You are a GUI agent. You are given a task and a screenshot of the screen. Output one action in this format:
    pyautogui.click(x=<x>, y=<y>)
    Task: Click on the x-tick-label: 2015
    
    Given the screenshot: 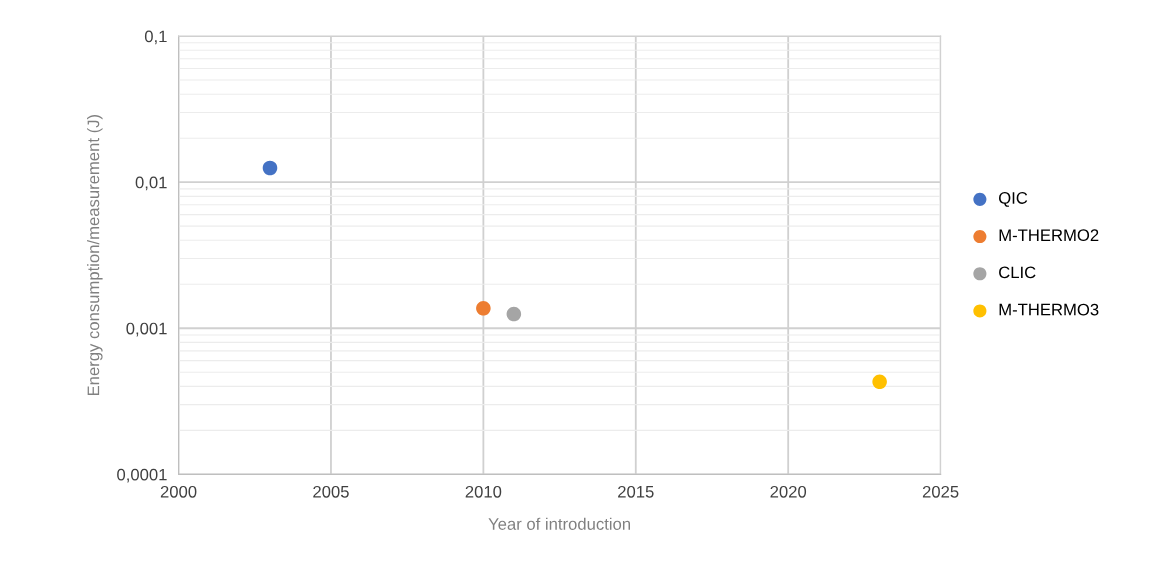 What is the action you would take?
    pyautogui.click(x=636, y=491)
    